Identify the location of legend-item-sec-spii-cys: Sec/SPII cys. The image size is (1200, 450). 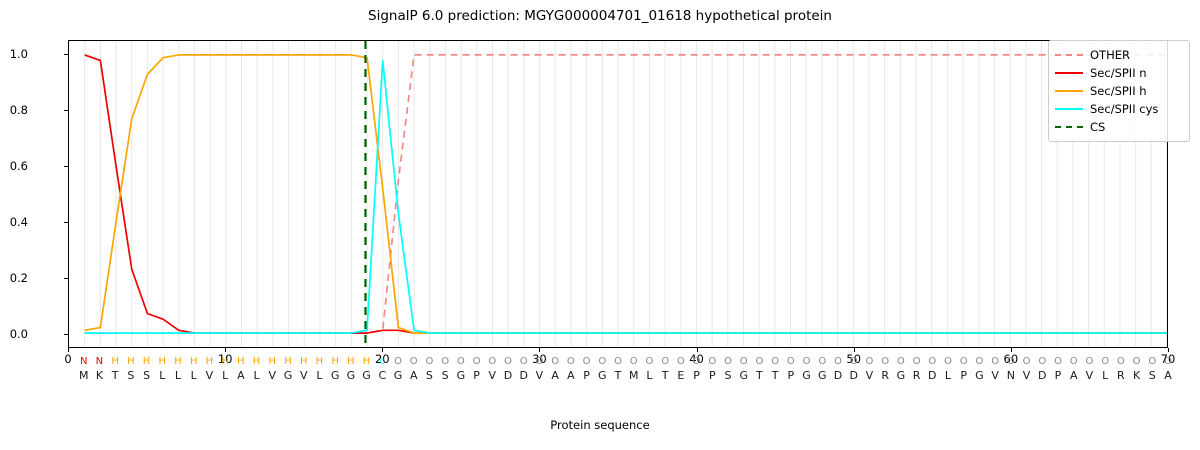
(1119, 109).